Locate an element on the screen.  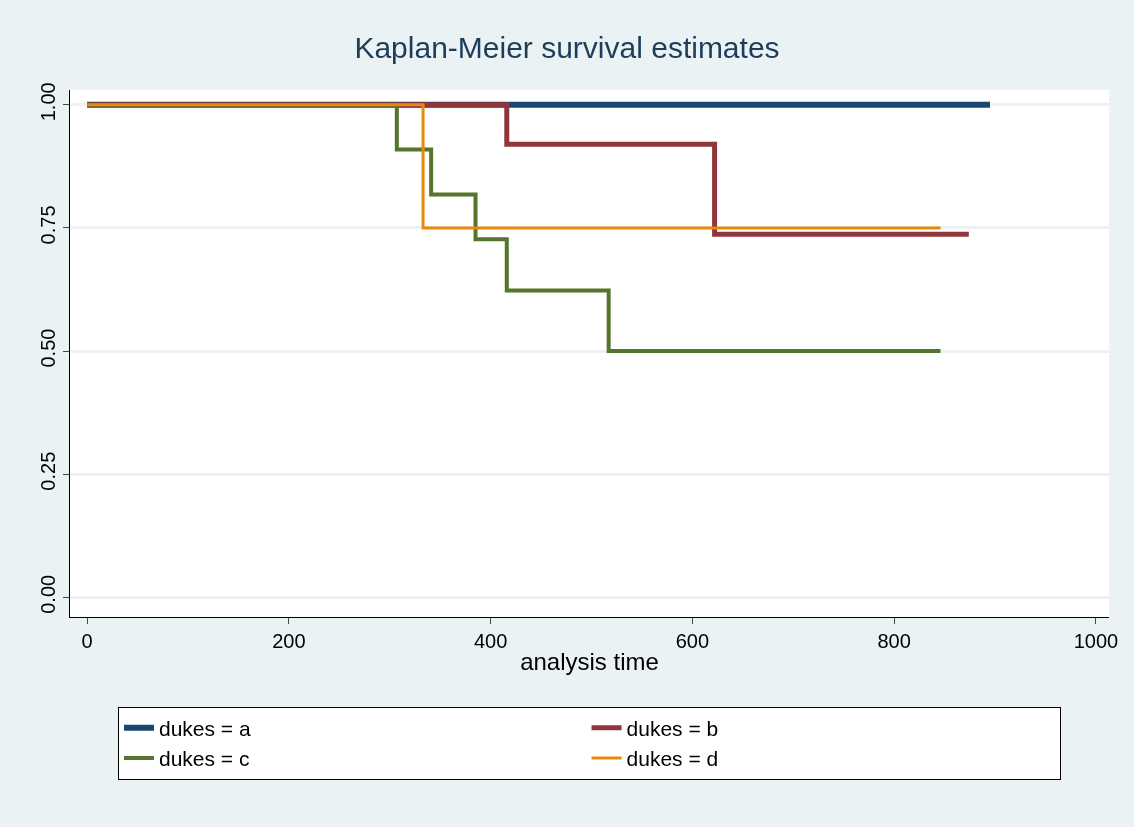
x-tick-label: 600 is located at coordinates (692, 641).